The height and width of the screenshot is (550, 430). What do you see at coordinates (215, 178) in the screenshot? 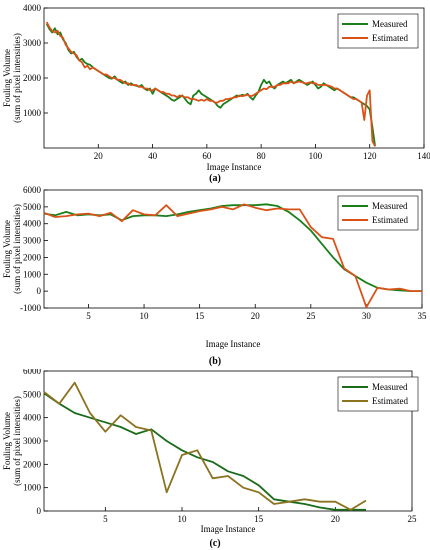
I see `panel-label: (a)` at bounding box center [215, 178].